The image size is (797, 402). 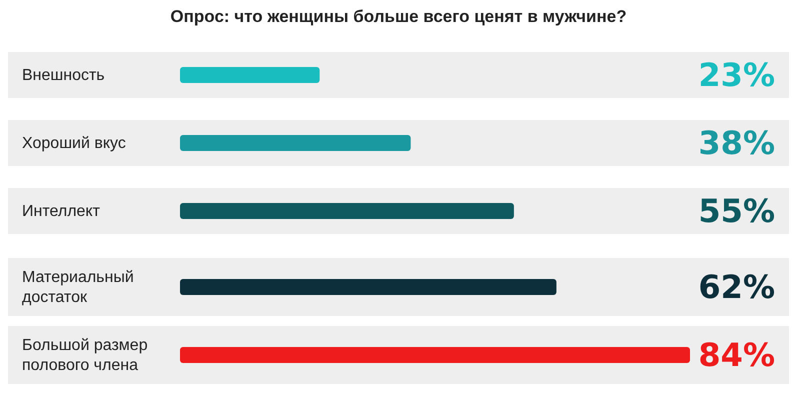 What do you see at coordinates (61, 211) in the screenshot?
I see `y-tick-label: Интеллект` at bounding box center [61, 211].